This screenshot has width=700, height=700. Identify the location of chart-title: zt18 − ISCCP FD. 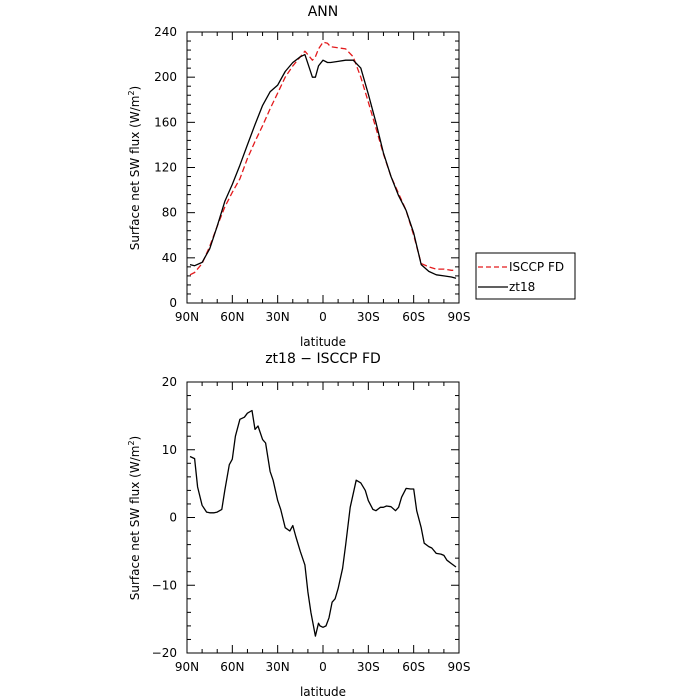
(323, 359).